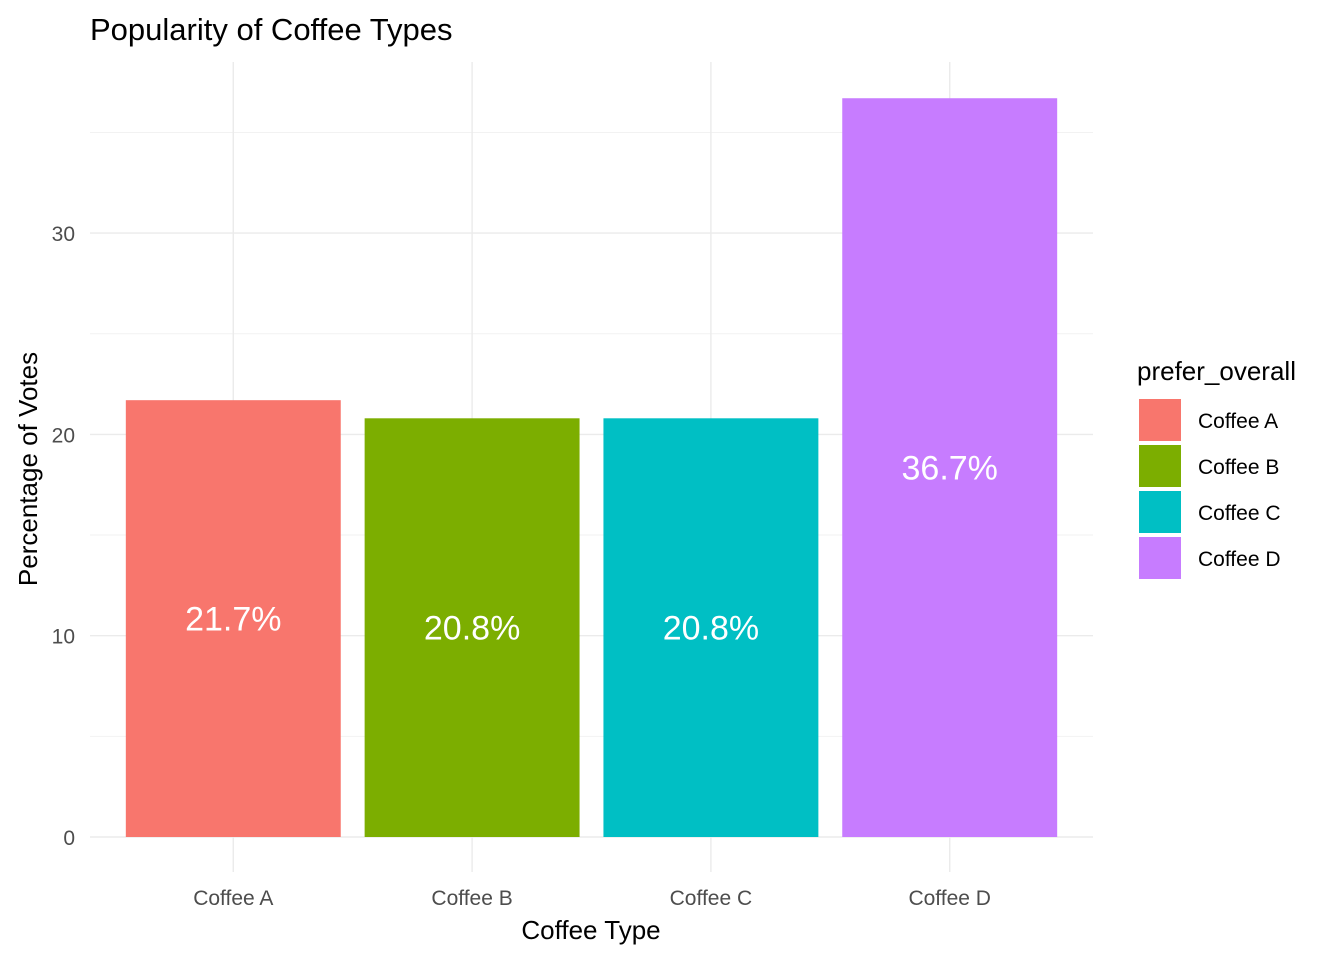 The width and height of the screenshot is (1344, 960). Describe the element at coordinates (1238, 421) in the screenshot. I see `legend-label: Coffee A` at that location.